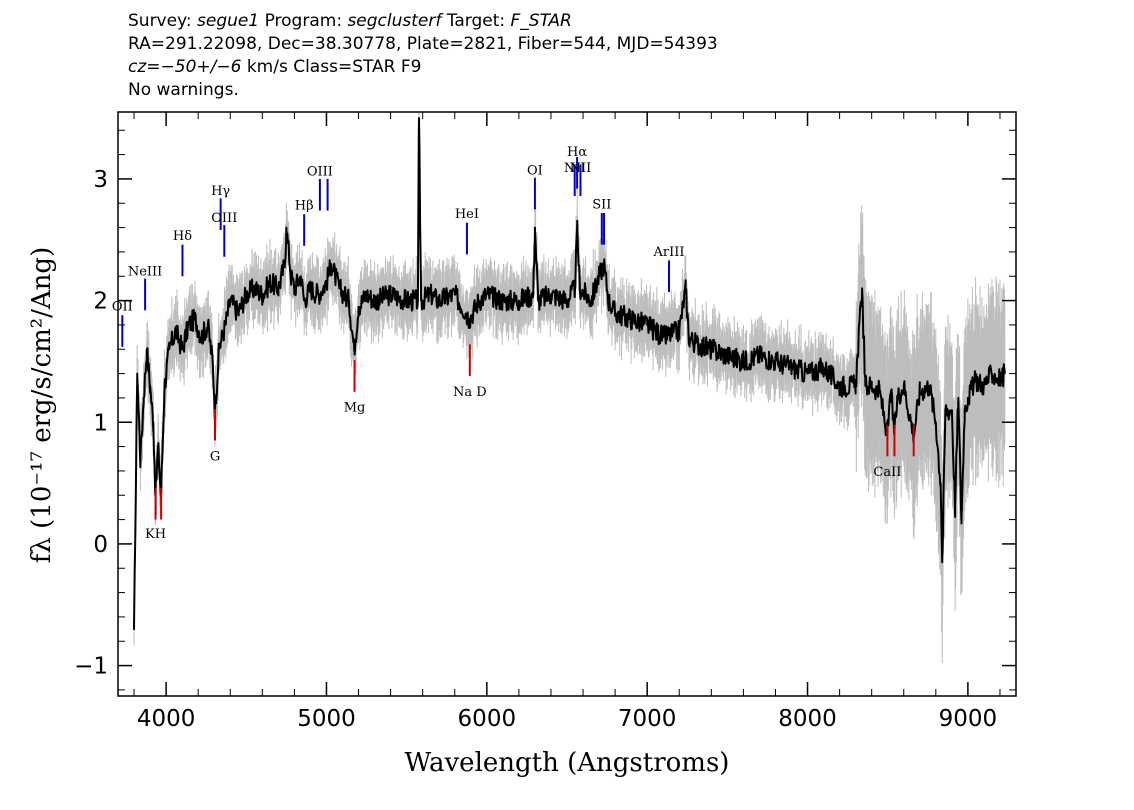 This screenshot has width=1134, height=810. Describe the element at coordinates (100, 180) in the screenshot. I see `y-tick-label: 3` at that location.